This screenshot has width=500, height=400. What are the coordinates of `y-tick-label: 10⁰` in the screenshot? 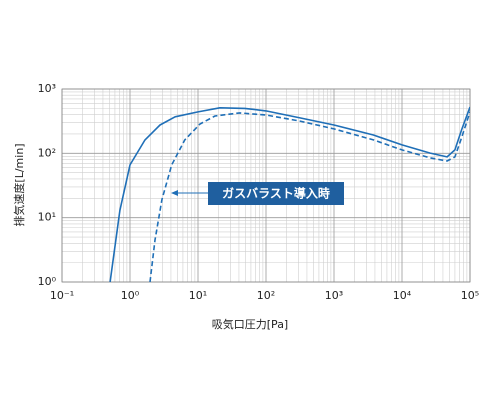 It's located at (47, 281).